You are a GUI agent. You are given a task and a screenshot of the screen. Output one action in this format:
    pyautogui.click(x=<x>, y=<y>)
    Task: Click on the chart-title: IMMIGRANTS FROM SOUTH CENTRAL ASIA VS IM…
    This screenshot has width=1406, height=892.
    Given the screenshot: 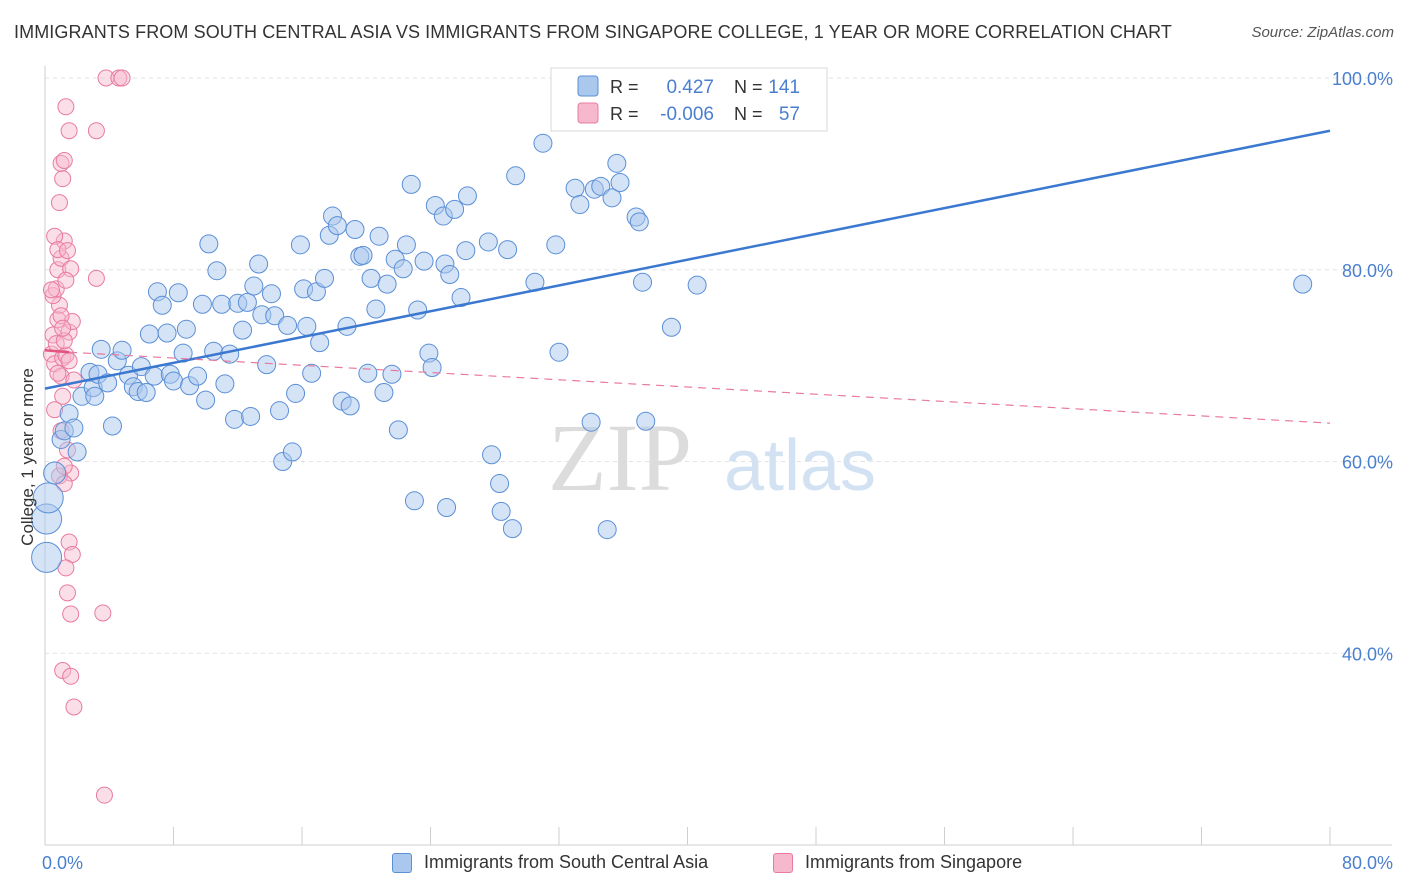 What is the action you would take?
    pyautogui.click(x=593, y=32)
    